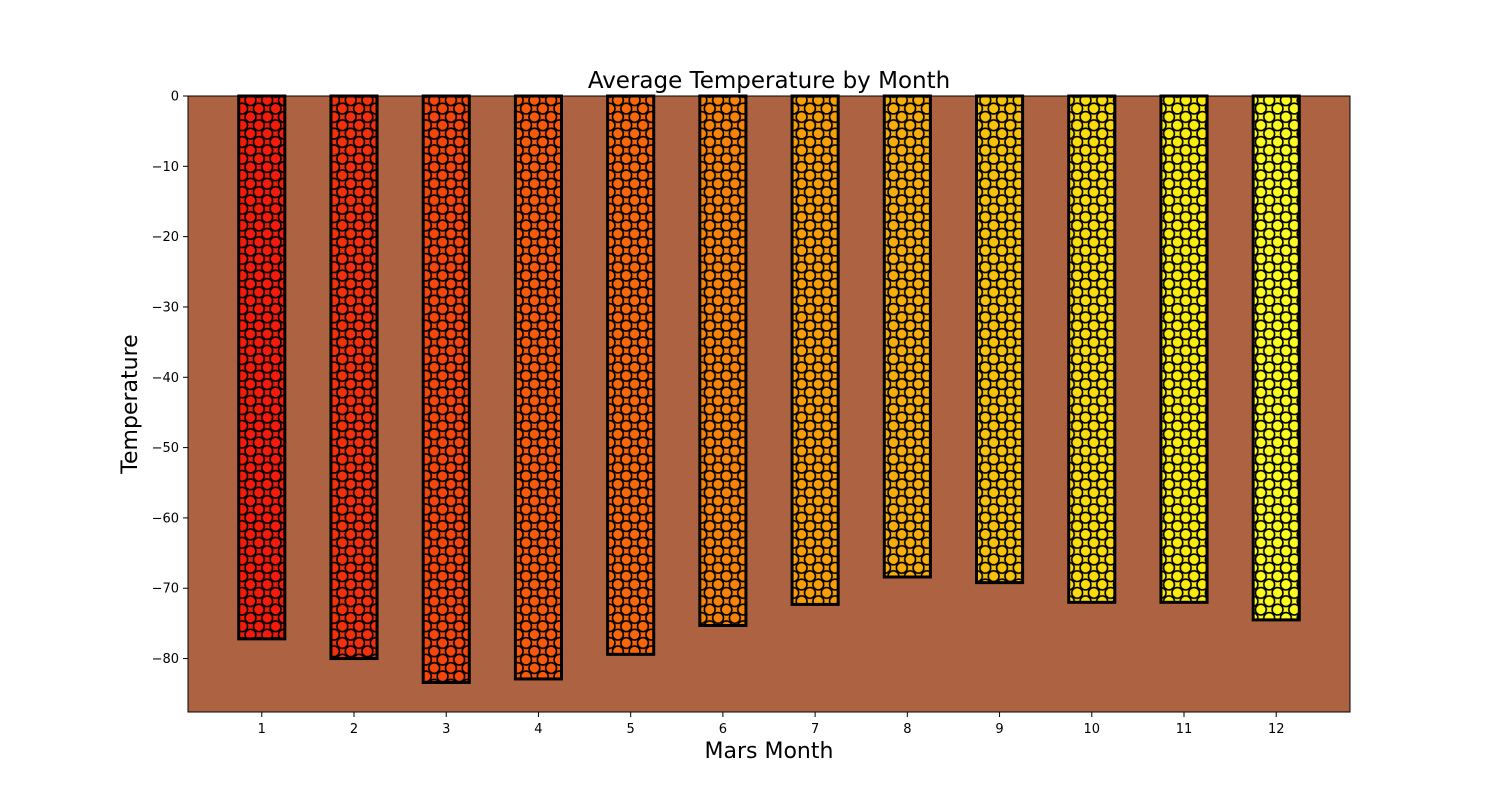 This screenshot has width=1500, height=800. Describe the element at coordinates (175, 97) in the screenshot. I see `y-tick-label: 0` at that location.